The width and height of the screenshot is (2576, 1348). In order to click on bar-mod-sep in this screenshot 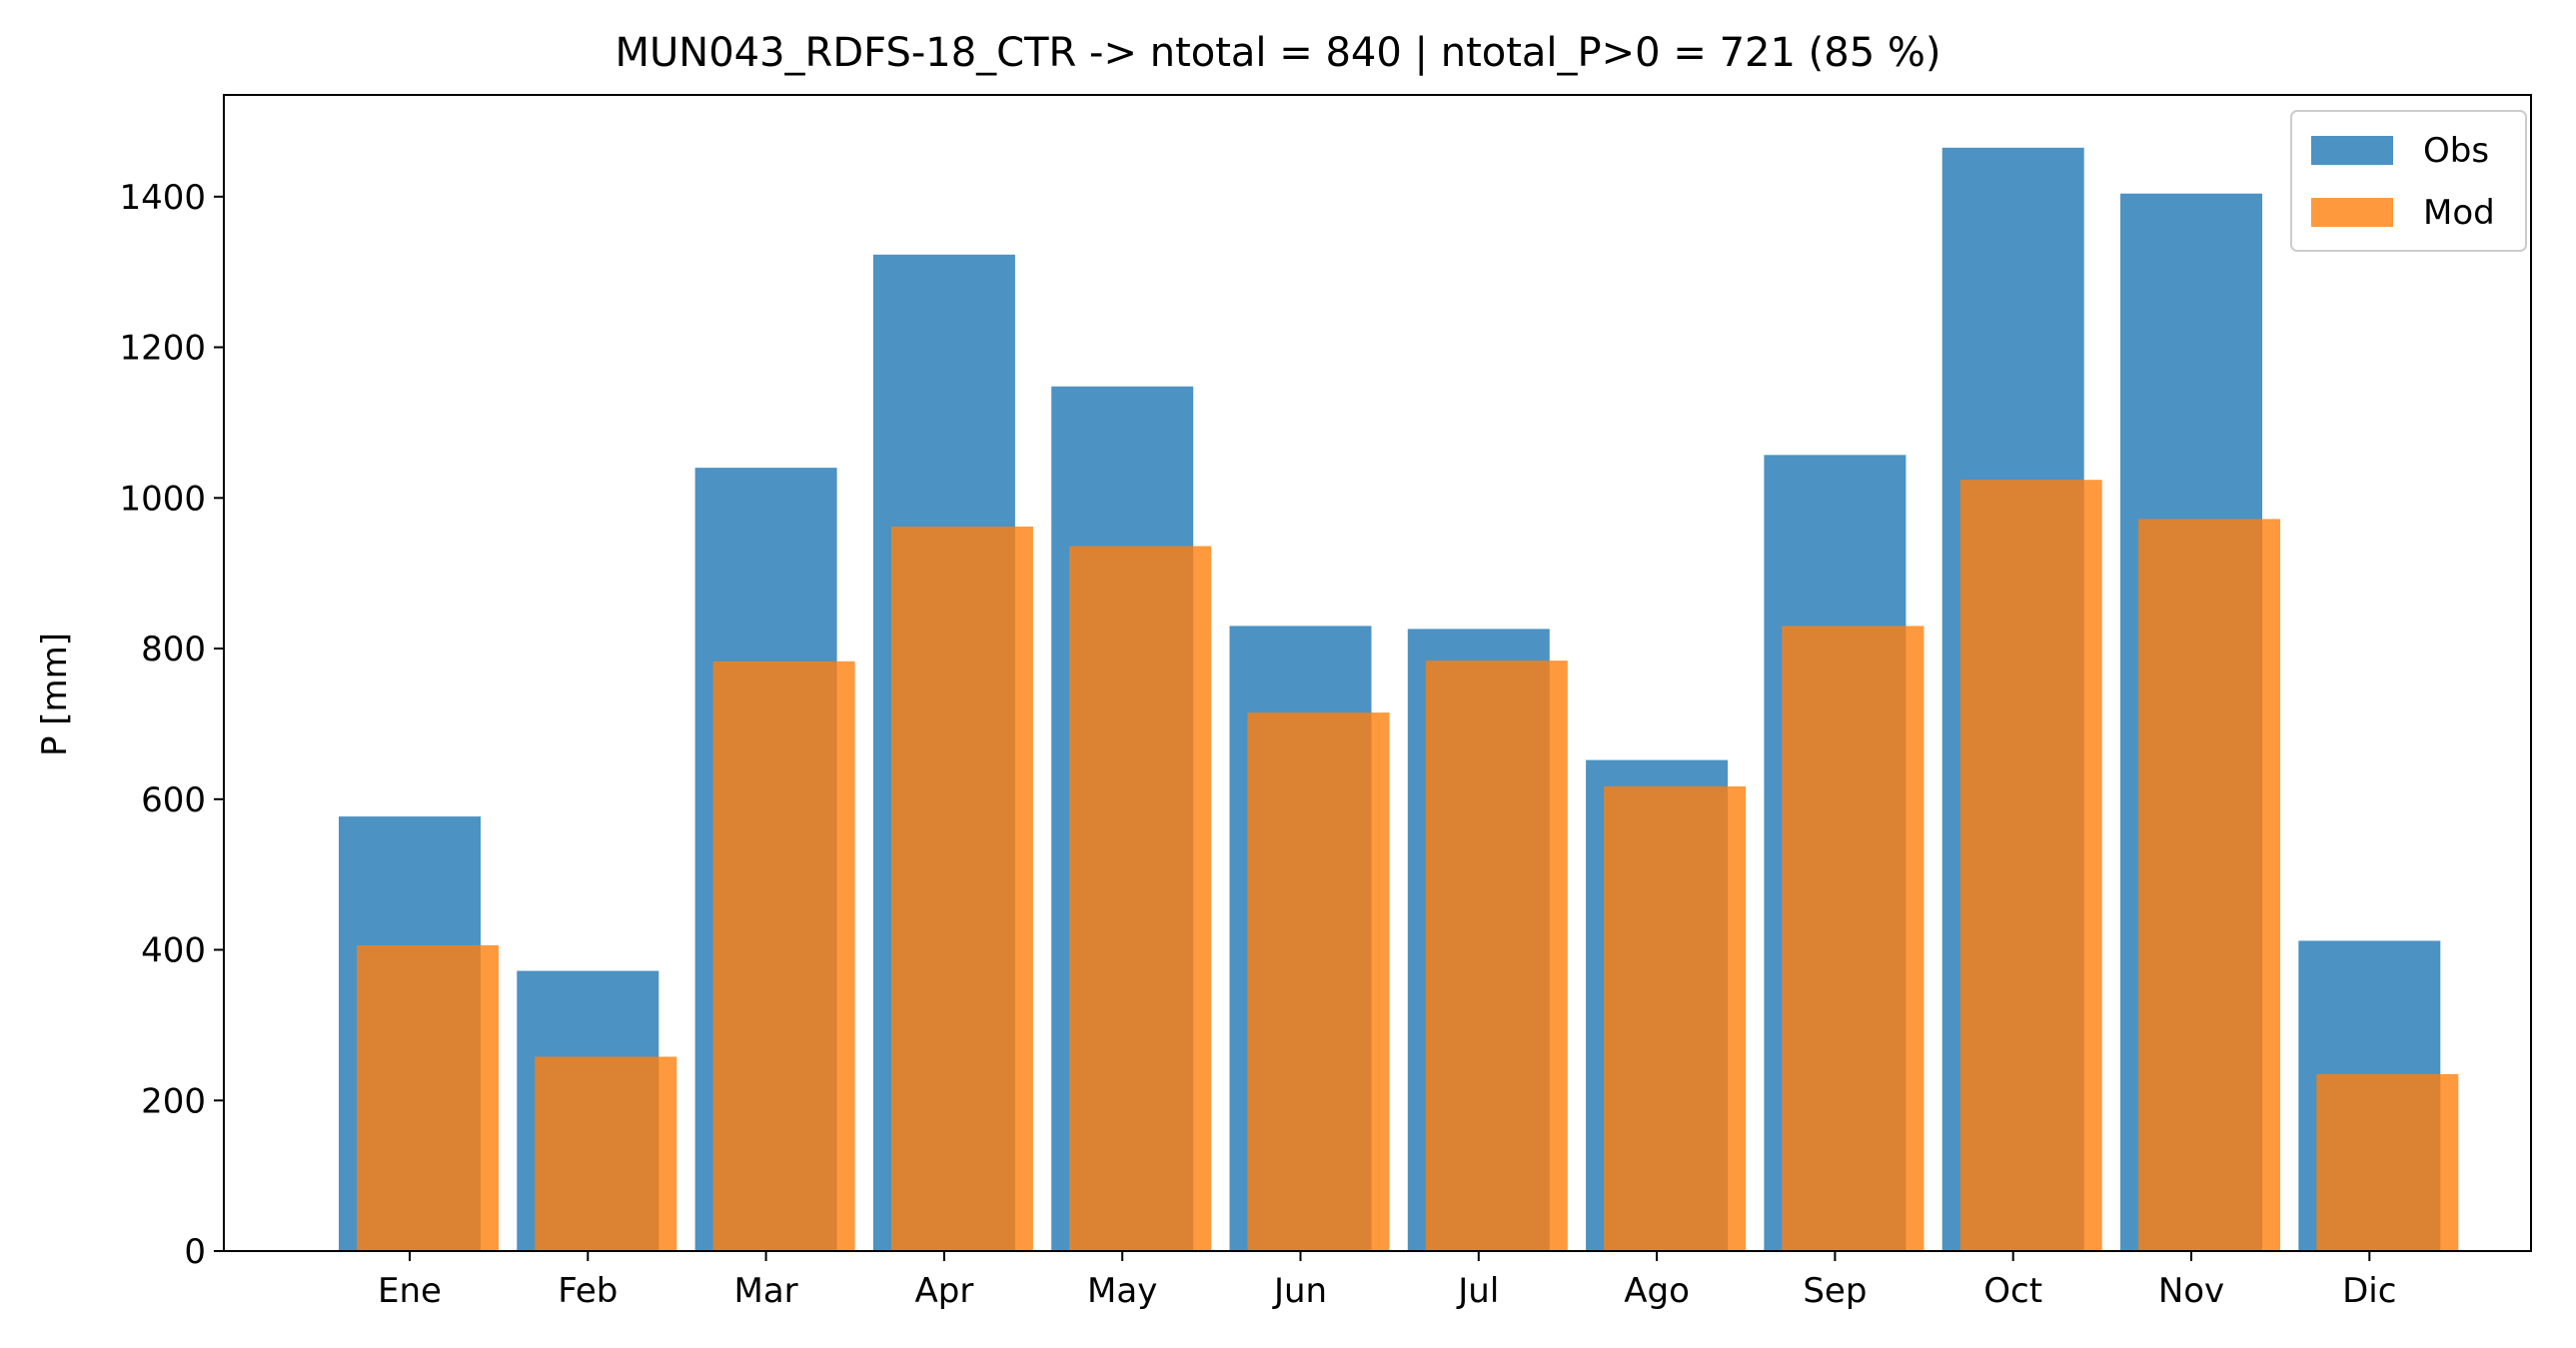, I will do `click(1853, 939)`.